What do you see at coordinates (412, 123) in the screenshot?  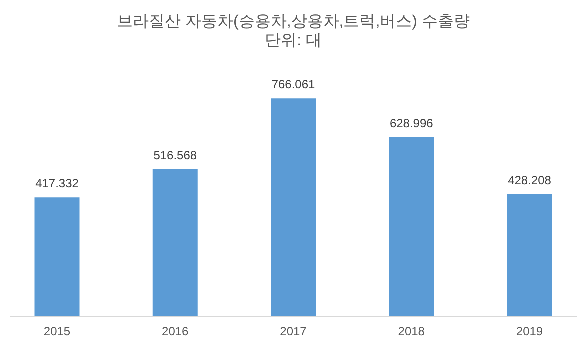 I see `data-label: 628.996` at bounding box center [412, 123].